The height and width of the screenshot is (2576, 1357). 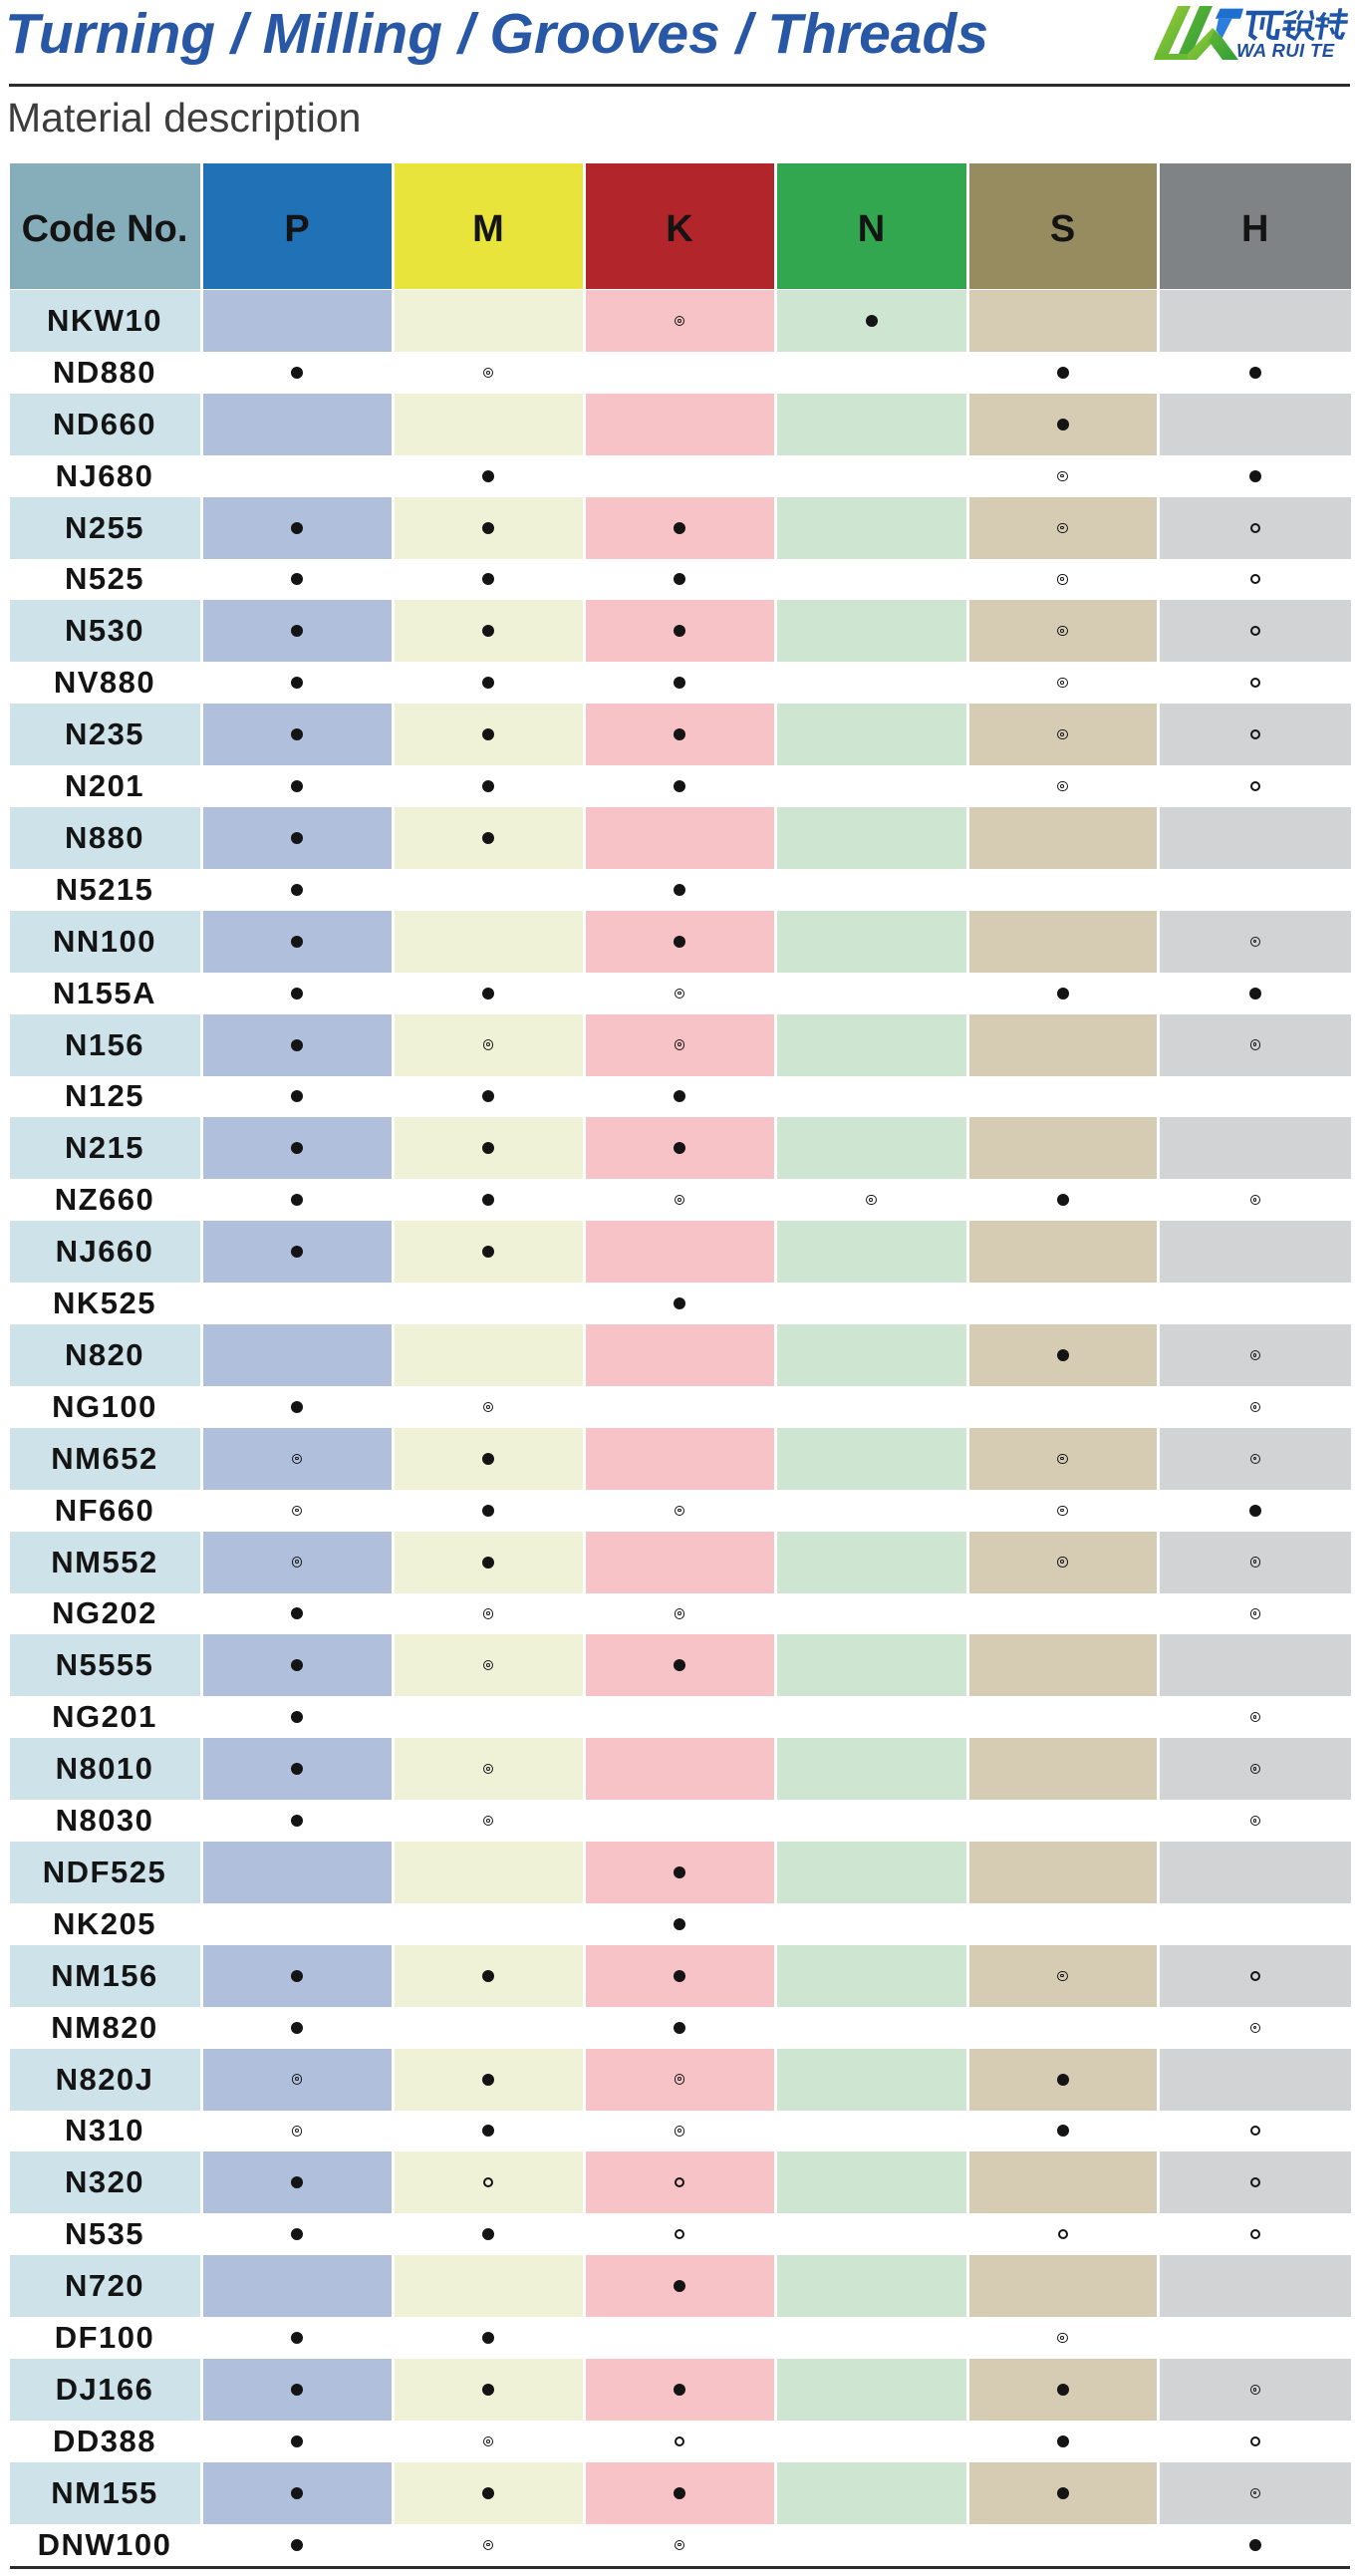 I want to click on svg-text: WA RUI TE, so click(x=1286, y=50).